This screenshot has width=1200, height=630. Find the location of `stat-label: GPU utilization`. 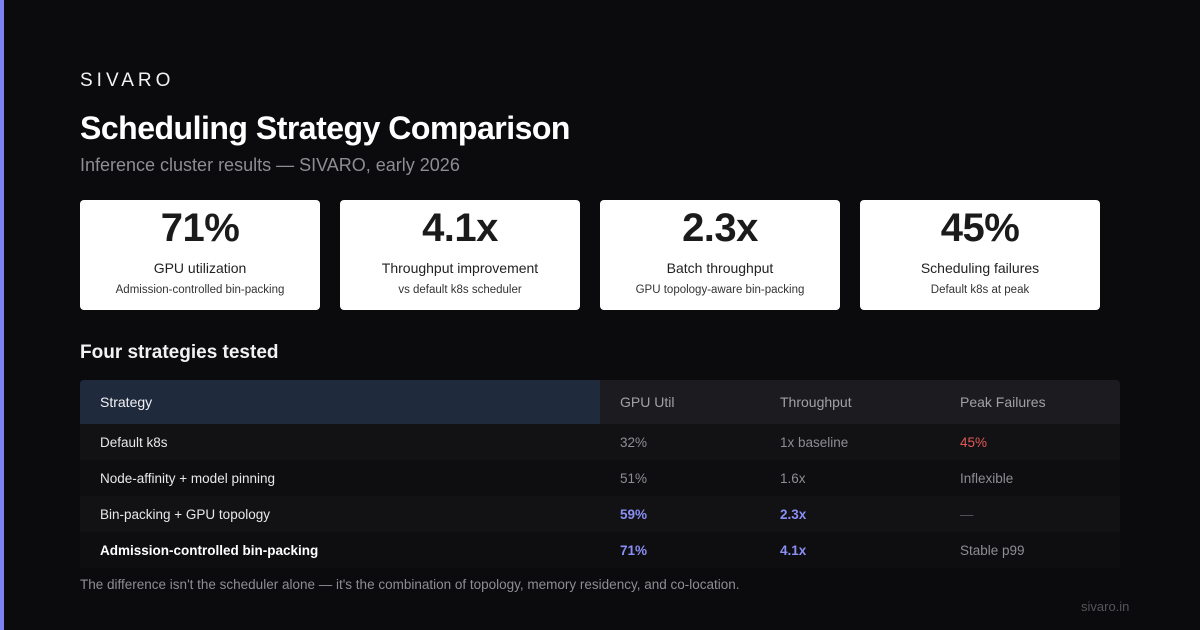

stat-label: GPU utilization is located at coordinates (200, 268).